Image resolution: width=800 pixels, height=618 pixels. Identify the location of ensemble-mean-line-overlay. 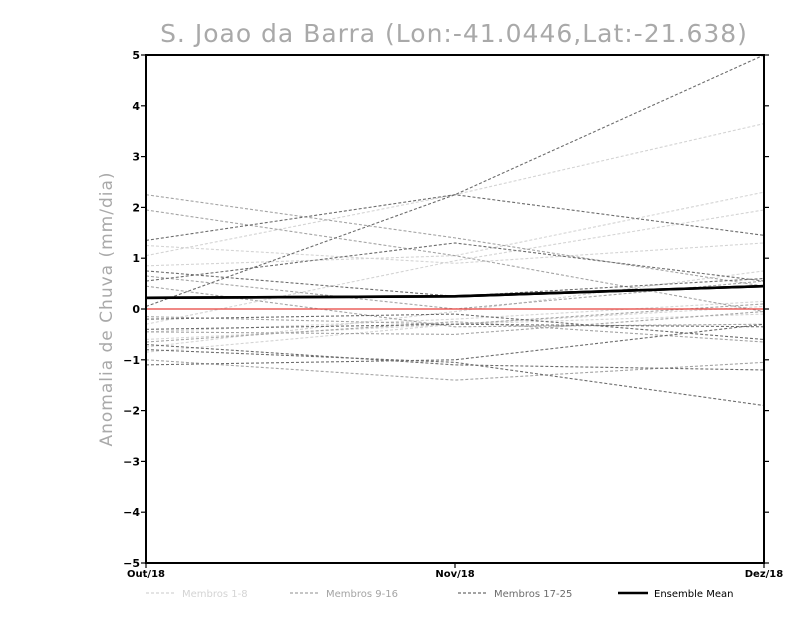
(455, 292).